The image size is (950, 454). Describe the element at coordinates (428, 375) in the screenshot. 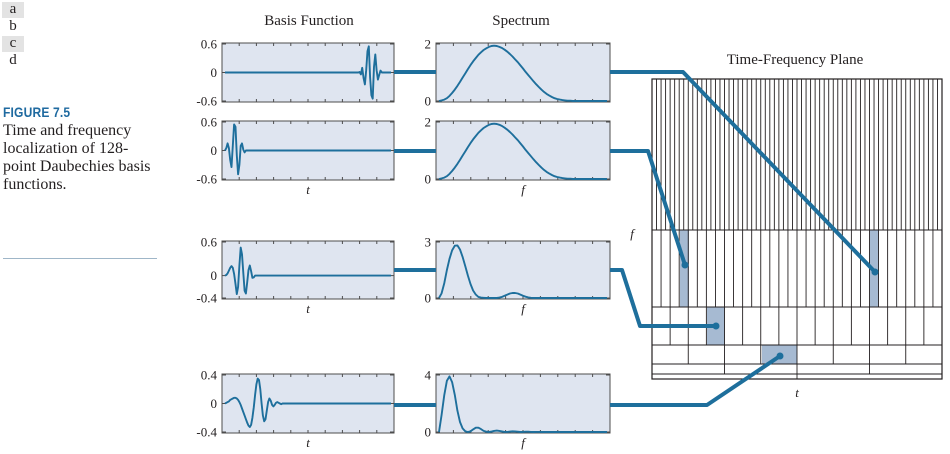

I see `spectrum-d-y-tick-label: 4` at that location.